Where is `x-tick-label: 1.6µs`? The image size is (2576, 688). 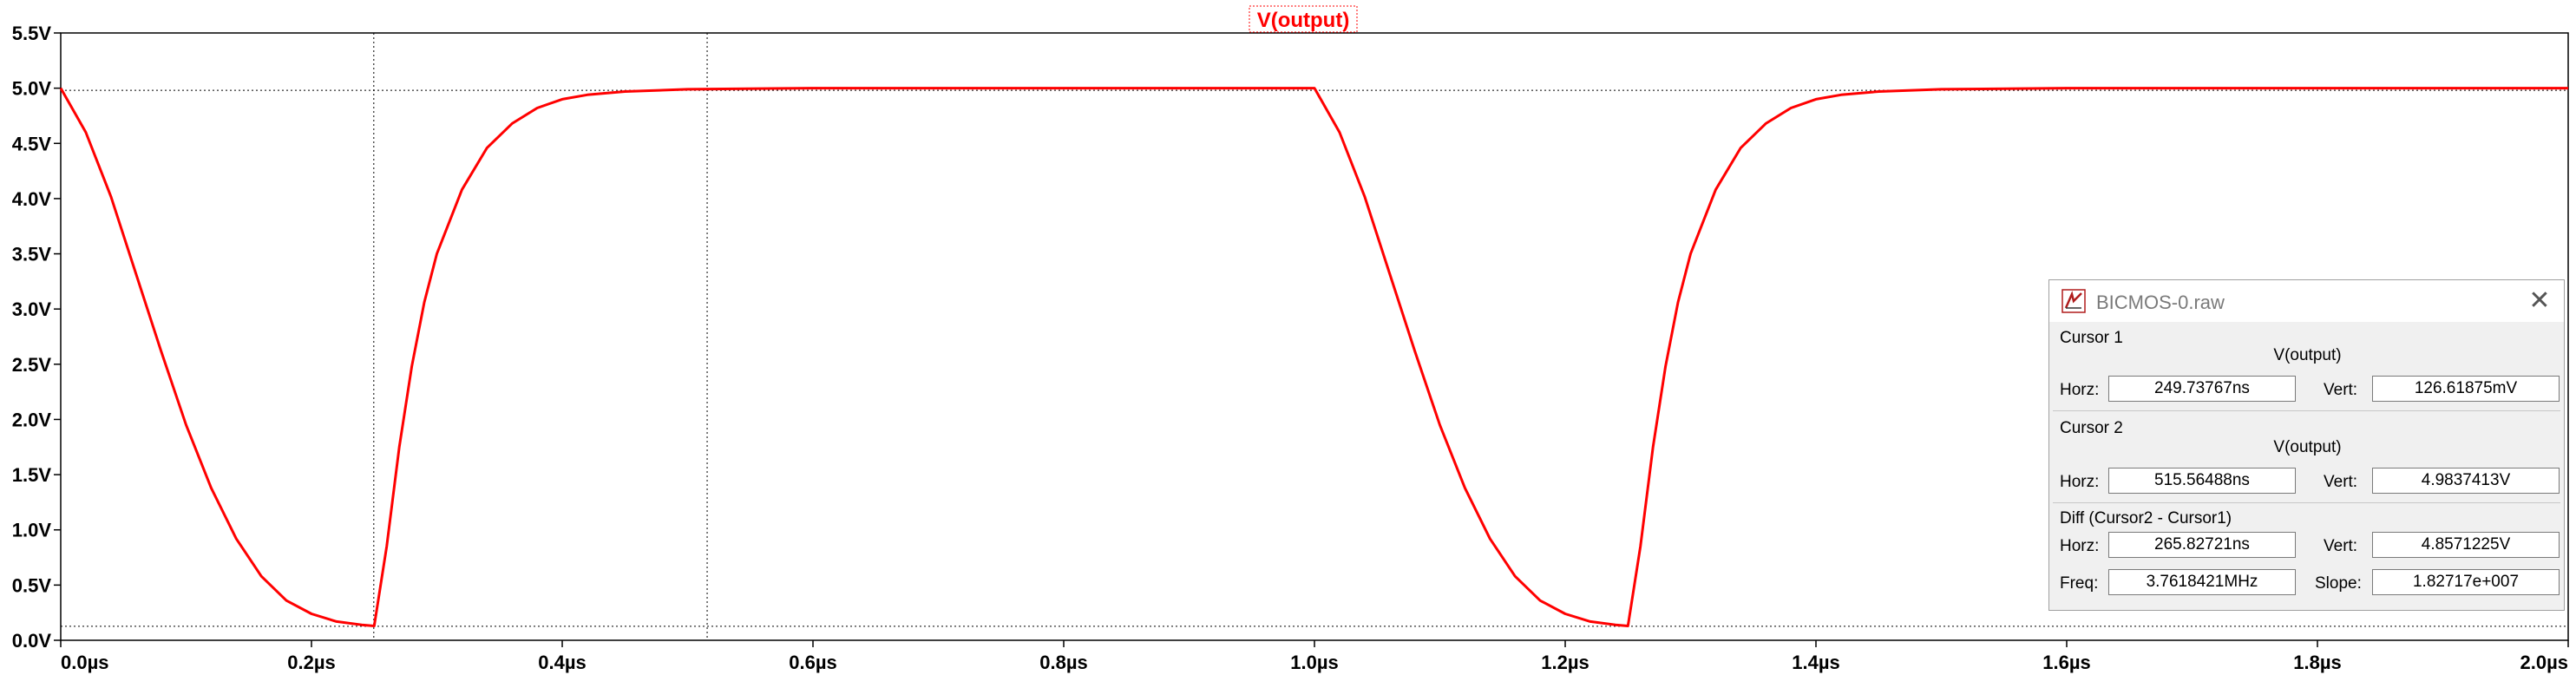 x-tick-label: 1.6µs is located at coordinates (2066, 662).